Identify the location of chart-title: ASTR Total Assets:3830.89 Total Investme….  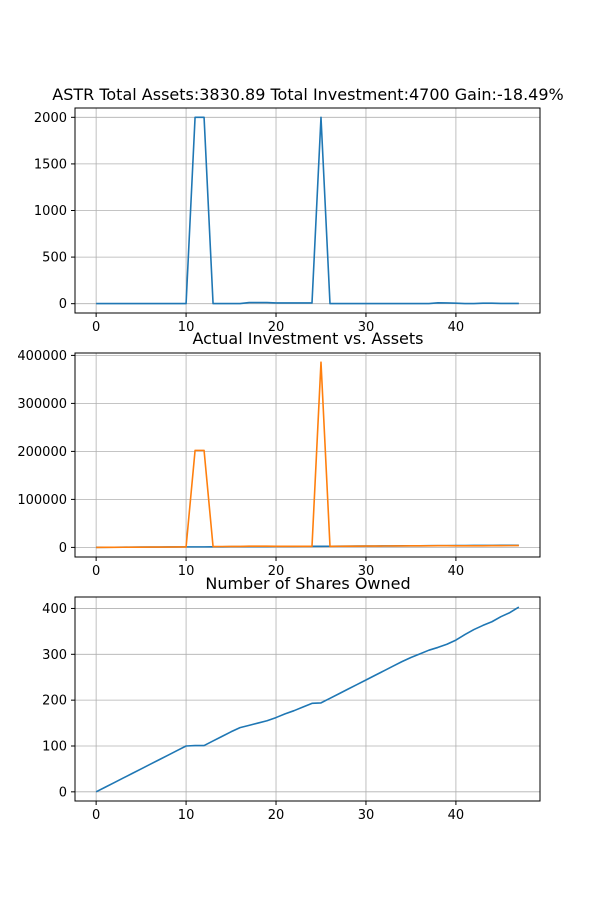
(307, 94).